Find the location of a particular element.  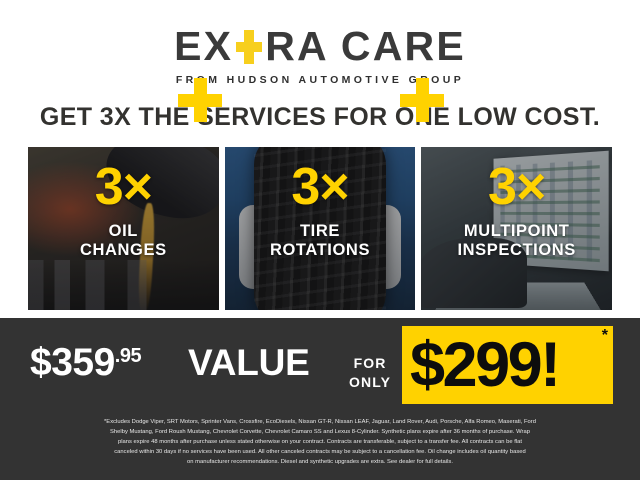

value-word: VALUE is located at coordinates (249, 362).